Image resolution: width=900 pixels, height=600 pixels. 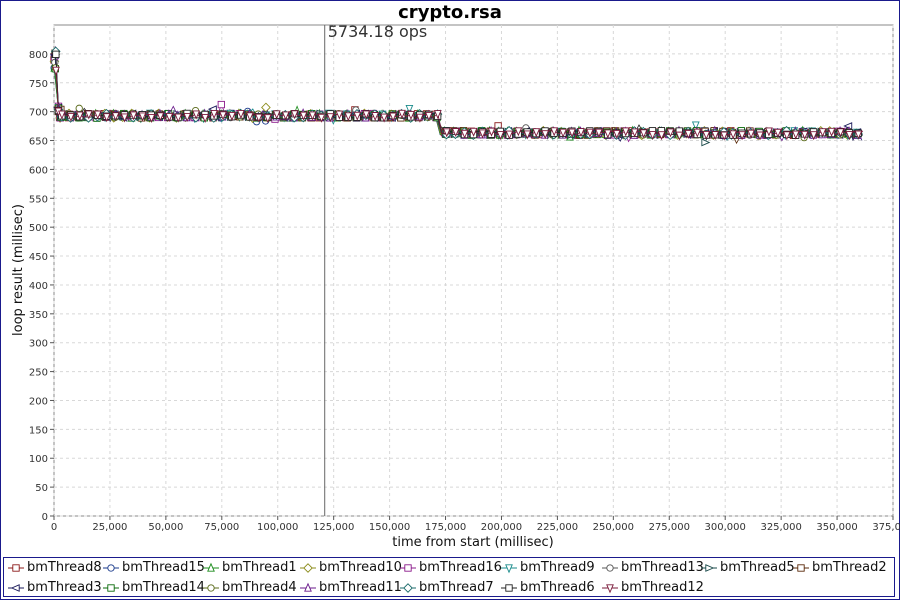 What do you see at coordinates (548, 567) in the screenshot?
I see `legend-item: bmThread9` at bounding box center [548, 567].